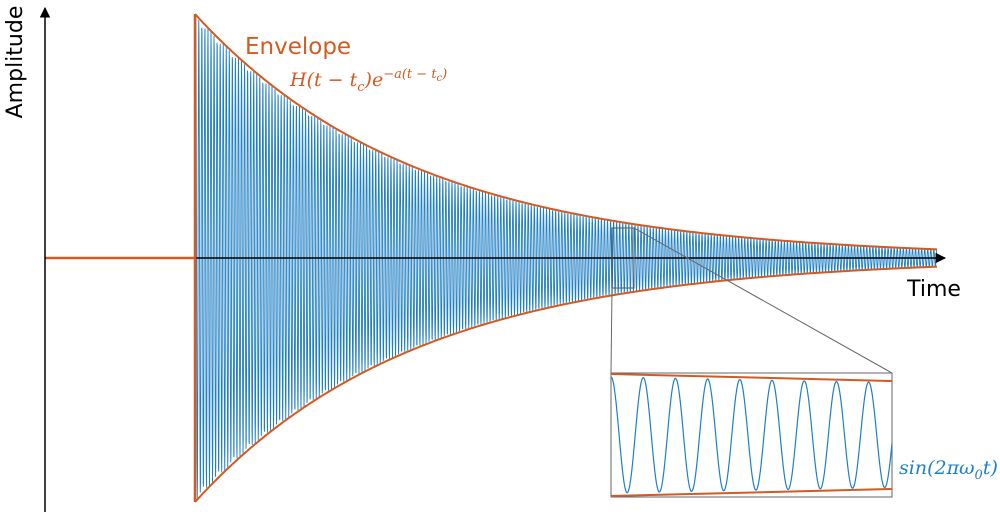 The height and width of the screenshot is (515, 1000). I want to click on envelope-formula: H(t − tc)e−a(t − tc), so click(368, 81).